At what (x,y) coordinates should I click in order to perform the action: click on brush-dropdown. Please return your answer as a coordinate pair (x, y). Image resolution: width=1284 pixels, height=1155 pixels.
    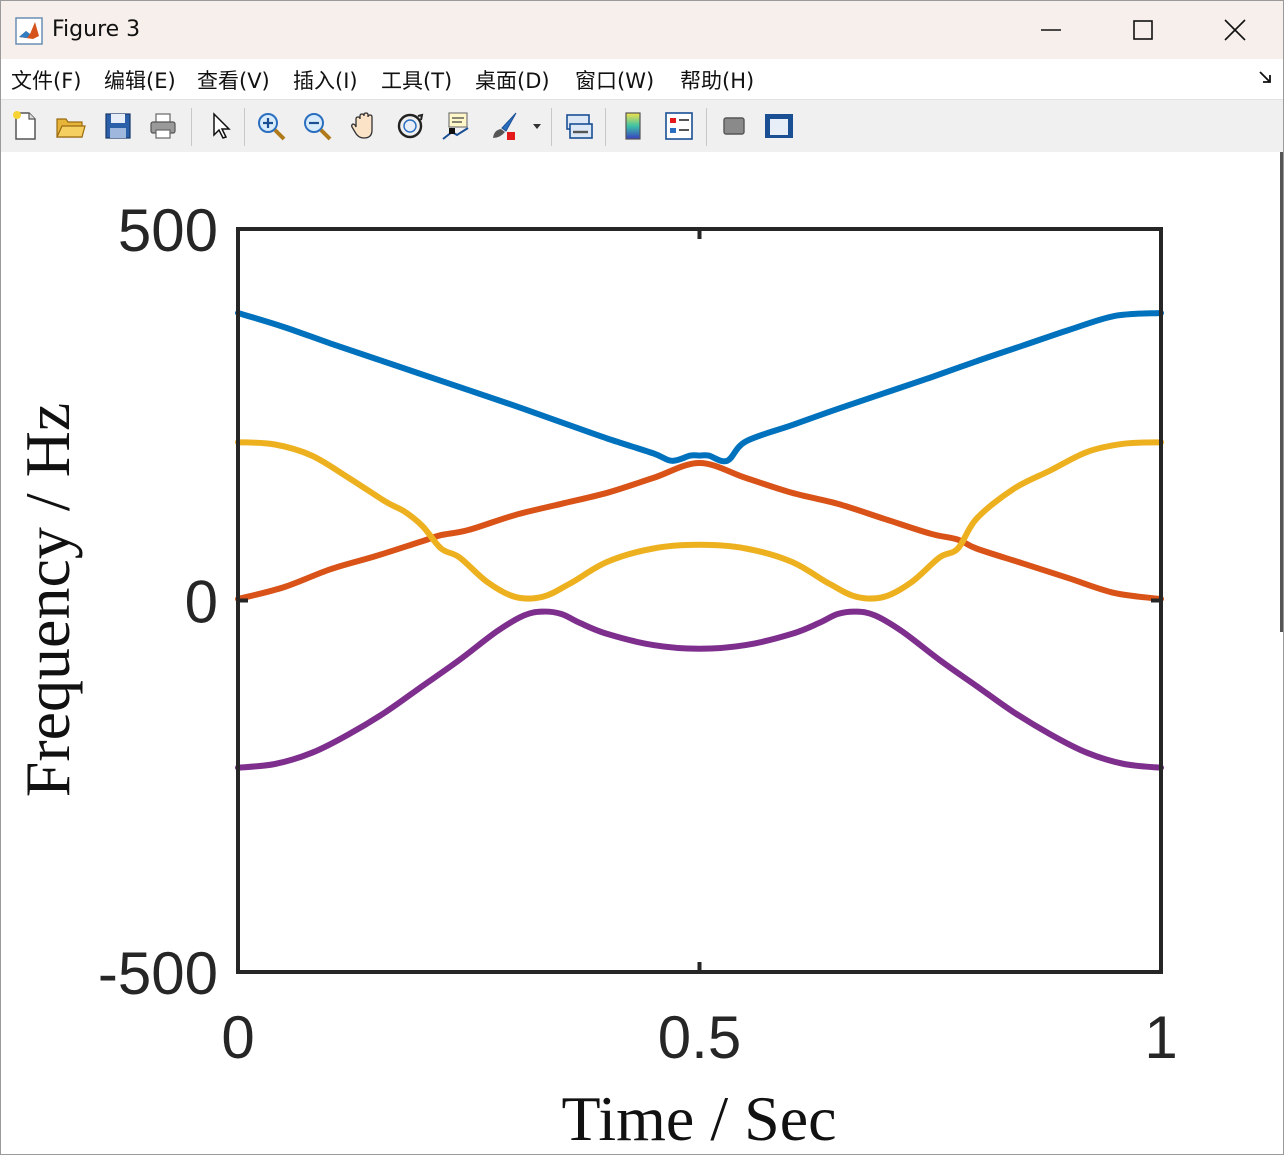
    Looking at the image, I should click on (537, 126).